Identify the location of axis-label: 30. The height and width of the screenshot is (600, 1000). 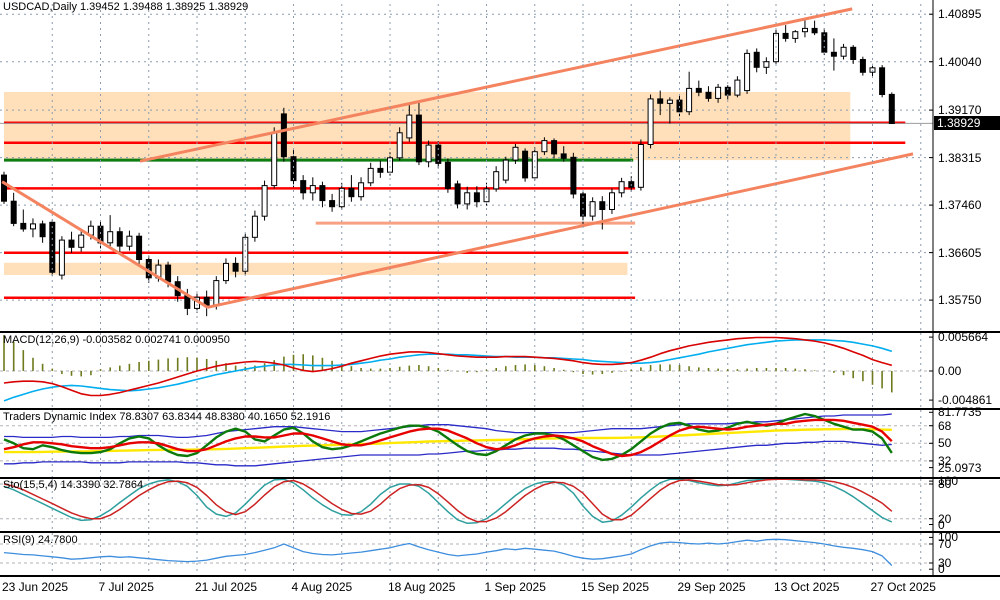
(945, 563).